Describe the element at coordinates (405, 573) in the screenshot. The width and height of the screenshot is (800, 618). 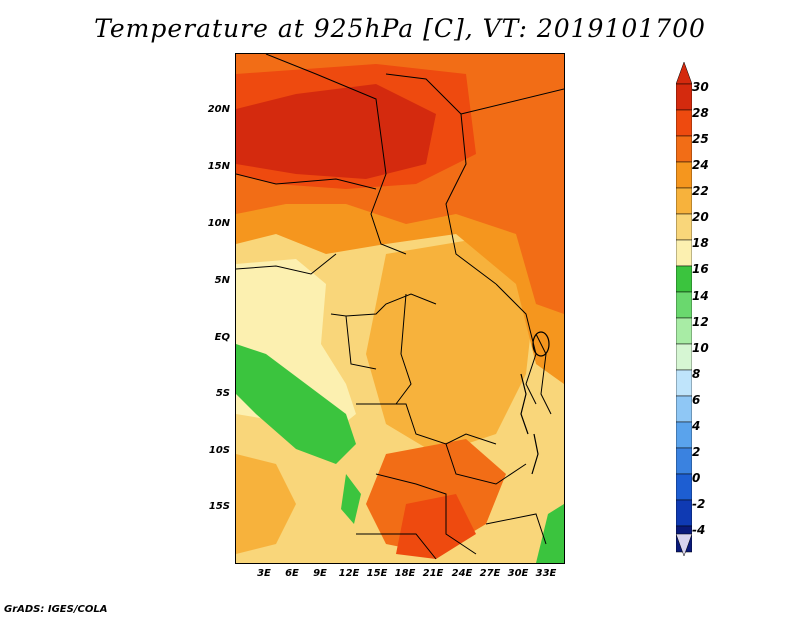
I see `lon-label-18e: 18E` at that location.